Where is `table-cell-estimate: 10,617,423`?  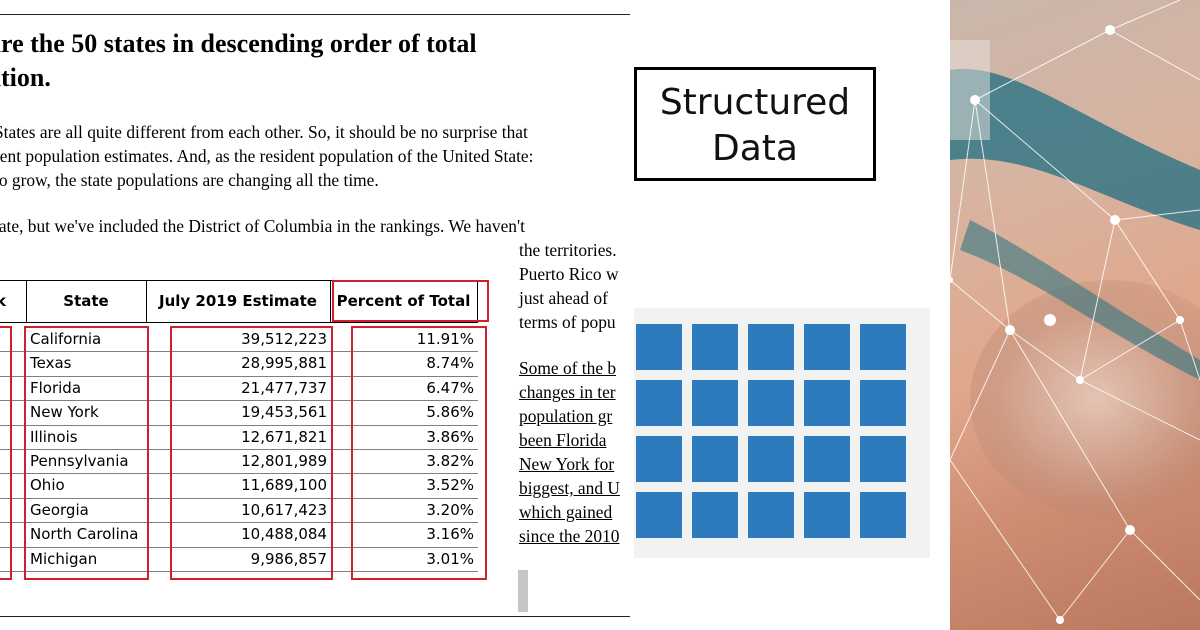 table-cell-estimate: 10,617,423 is located at coordinates (284, 509).